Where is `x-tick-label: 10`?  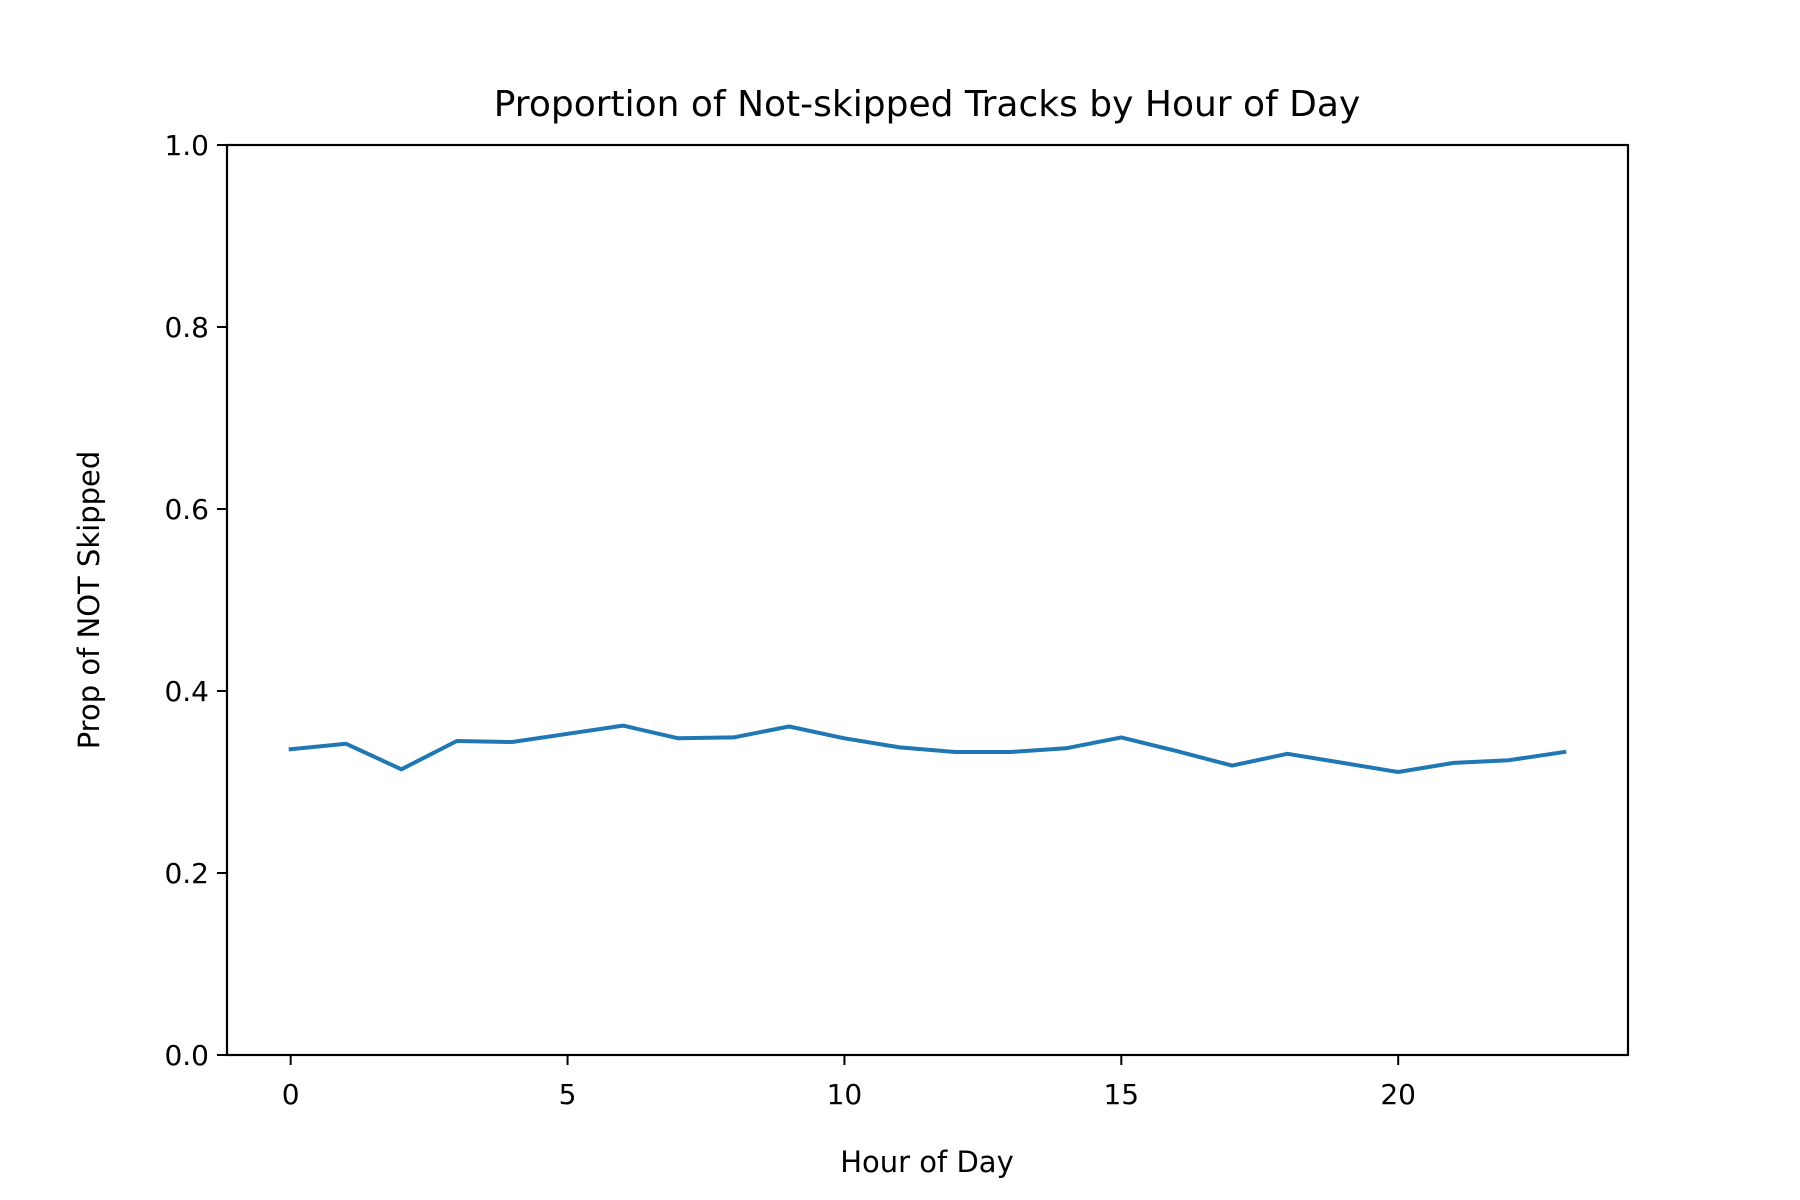 x-tick-label: 10 is located at coordinates (845, 1094).